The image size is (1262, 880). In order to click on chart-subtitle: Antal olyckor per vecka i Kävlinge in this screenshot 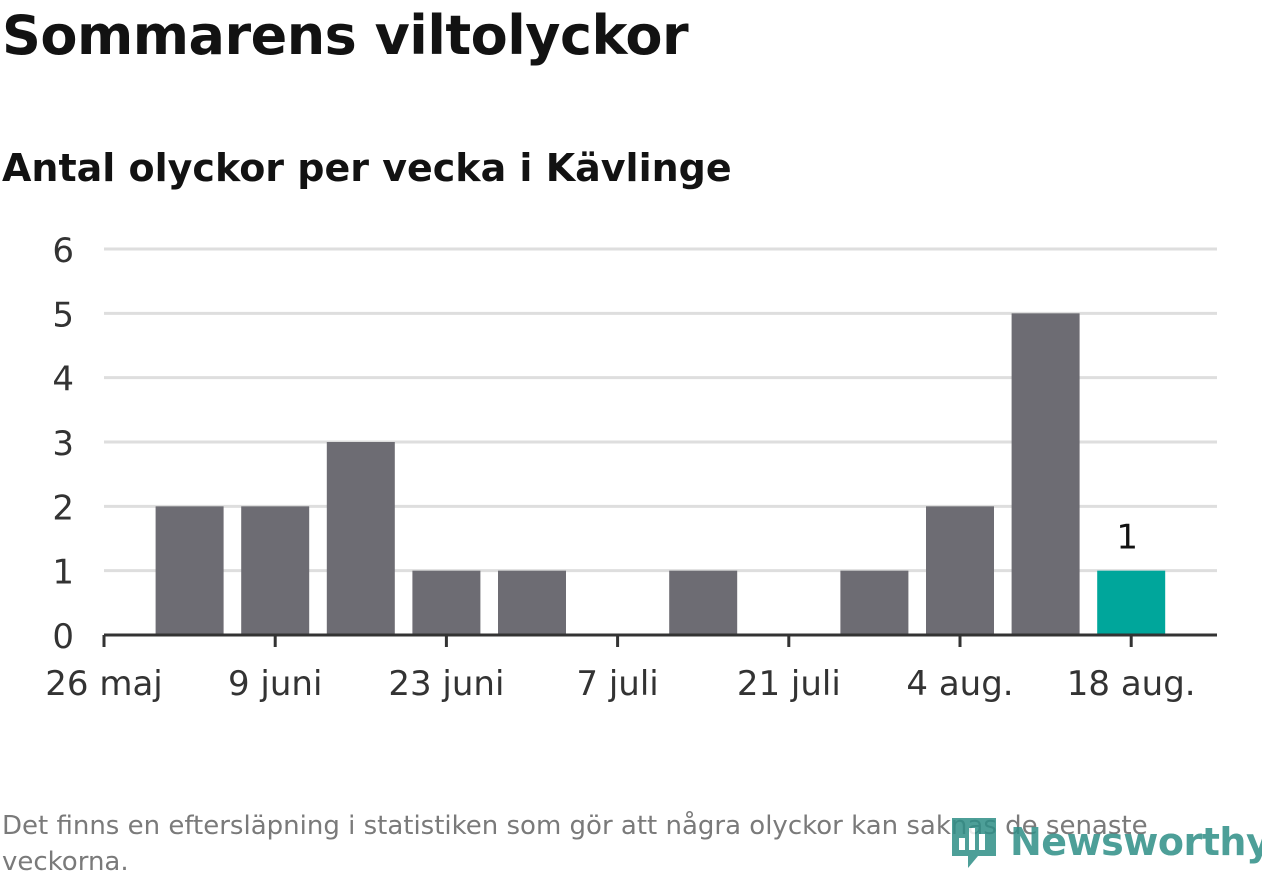, I will do `click(367, 168)`.